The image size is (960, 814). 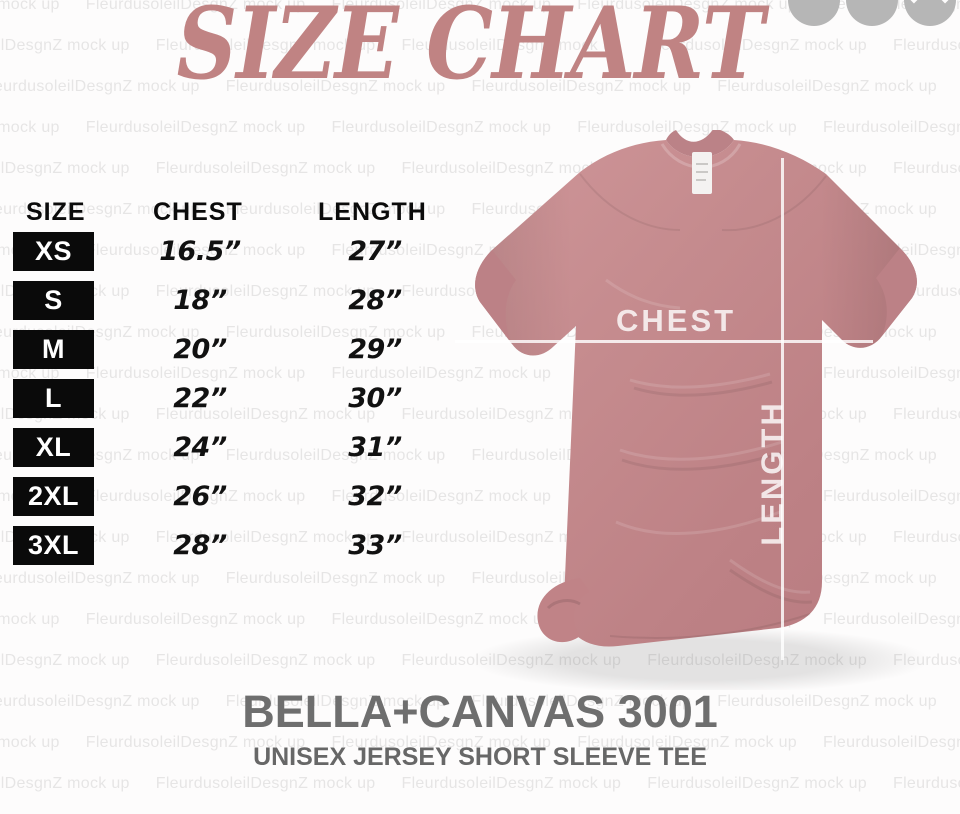 What do you see at coordinates (563, 604) in the screenshot?
I see `knot-fold` at bounding box center [563, 604].